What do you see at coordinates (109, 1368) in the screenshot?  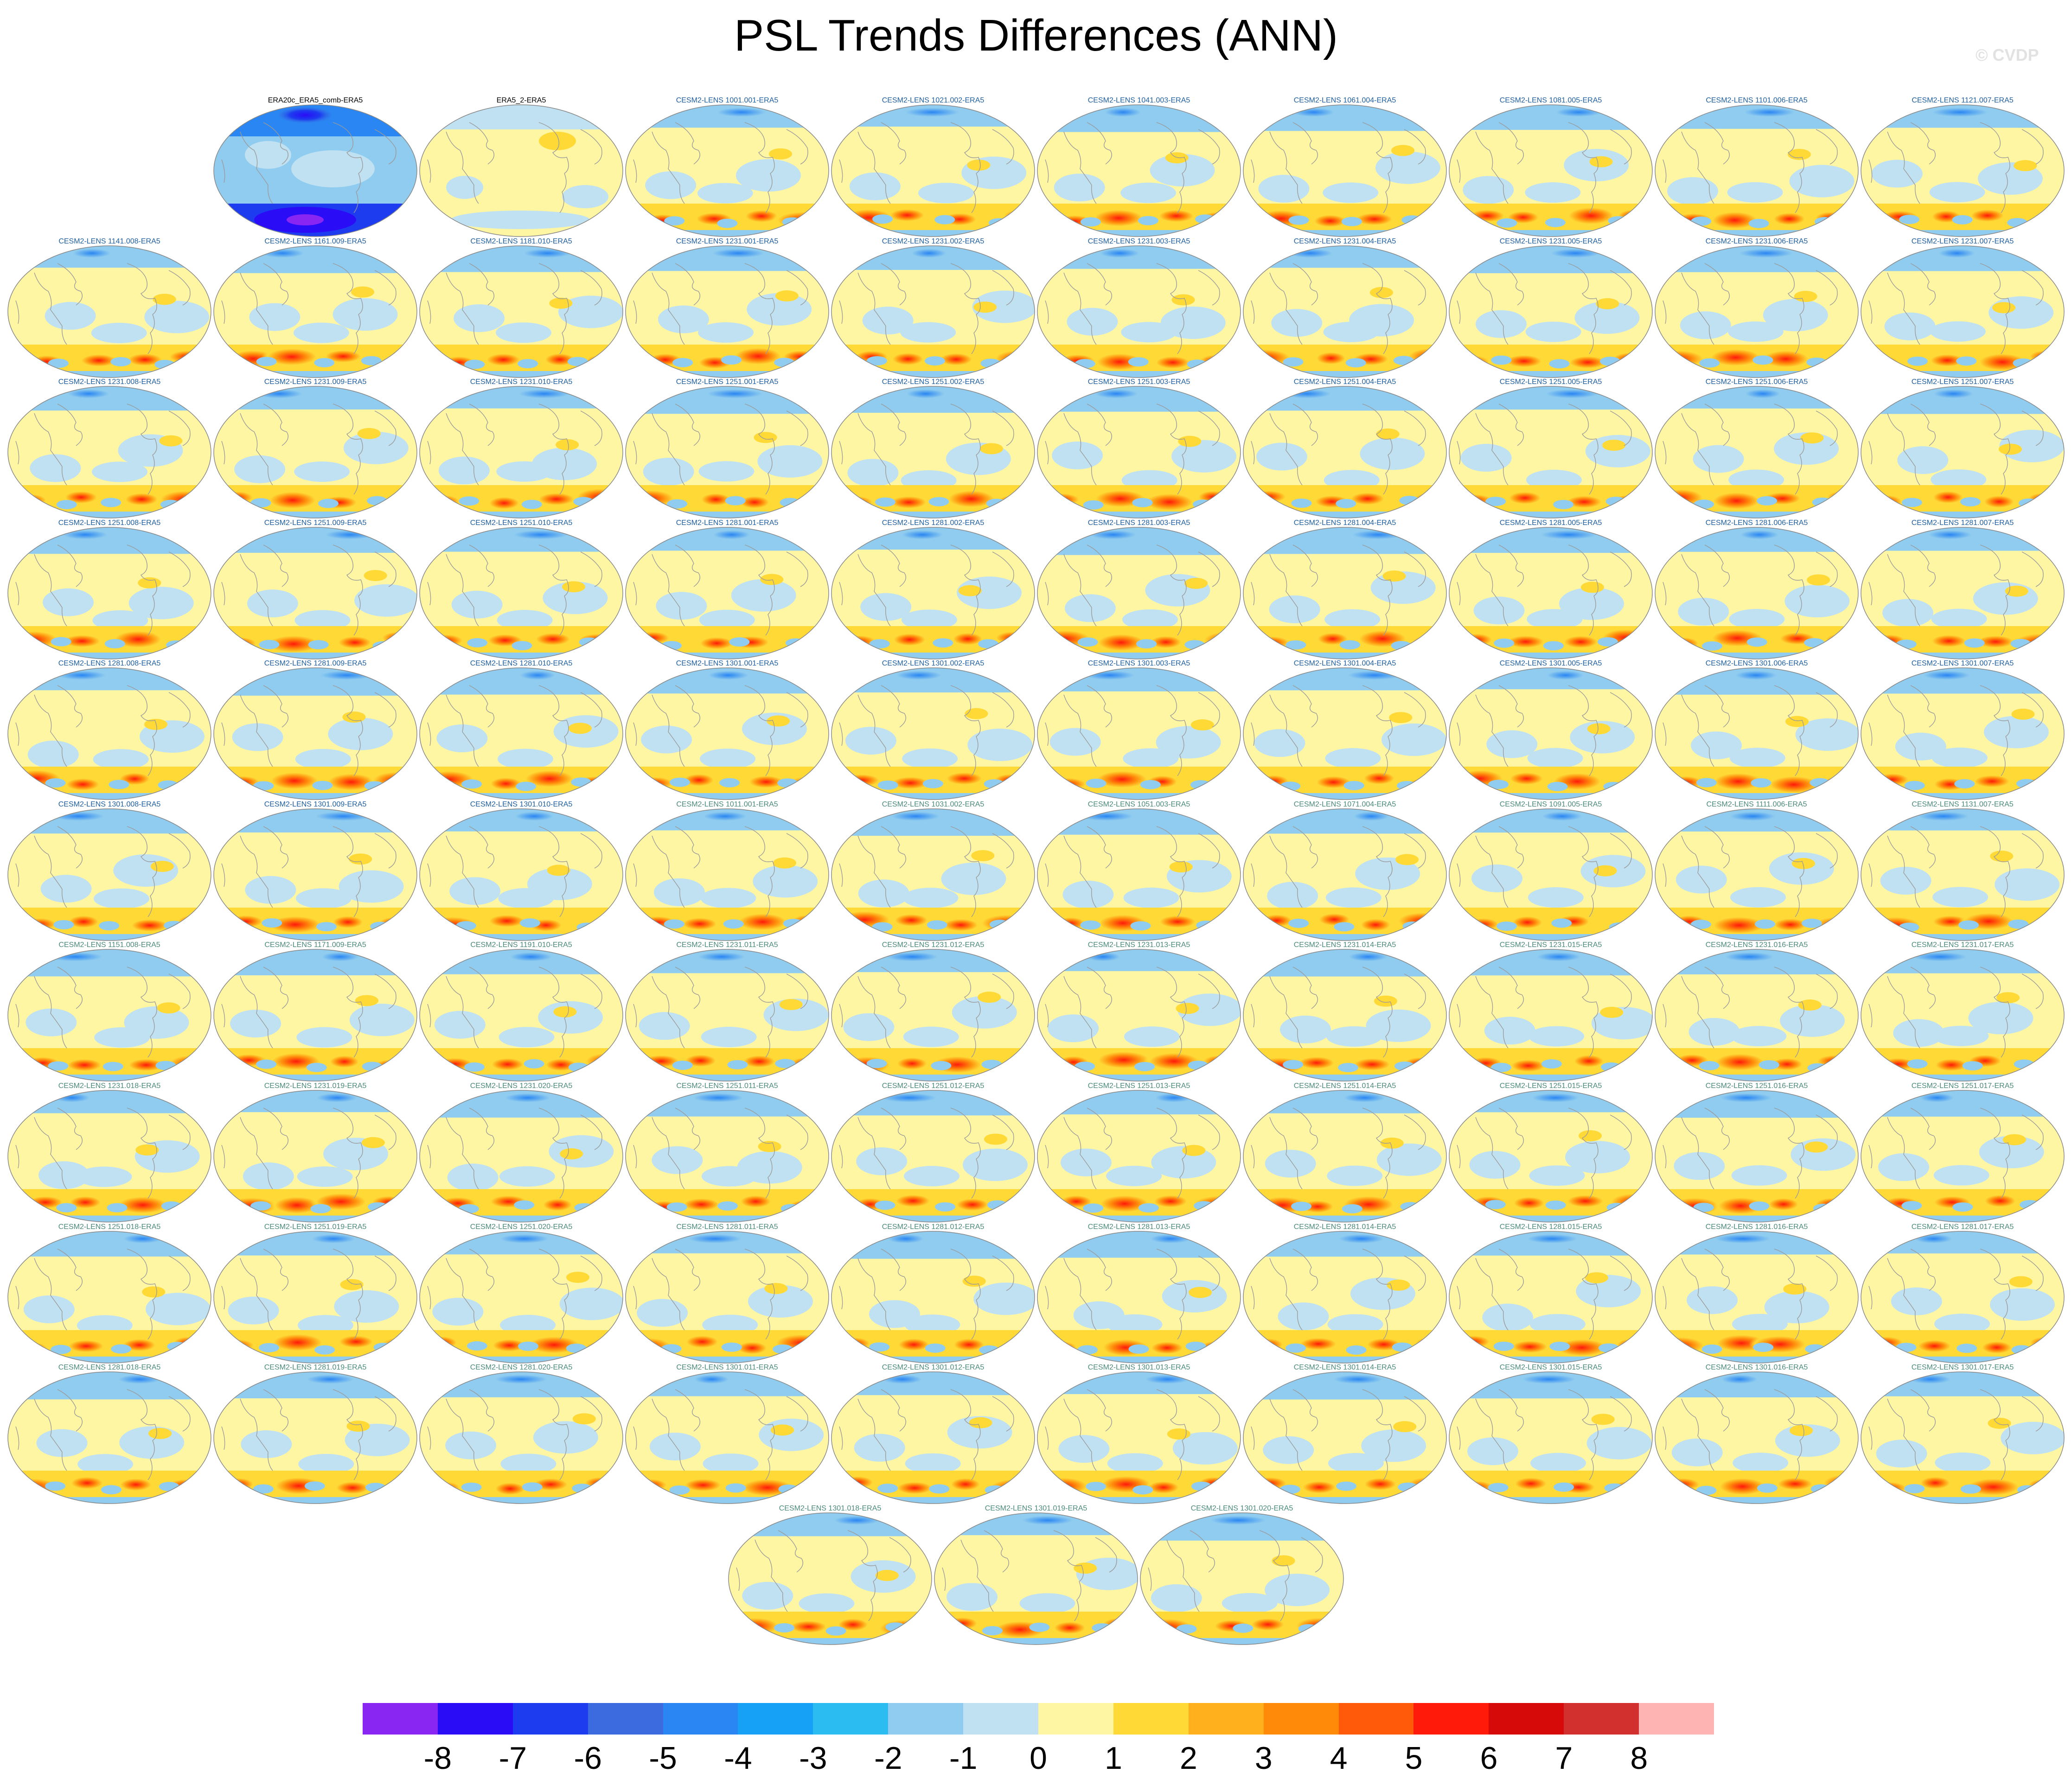 I see `panel-title: CESM2-LENS 1281.018-ERA5` at bounding box center [109, 1368].